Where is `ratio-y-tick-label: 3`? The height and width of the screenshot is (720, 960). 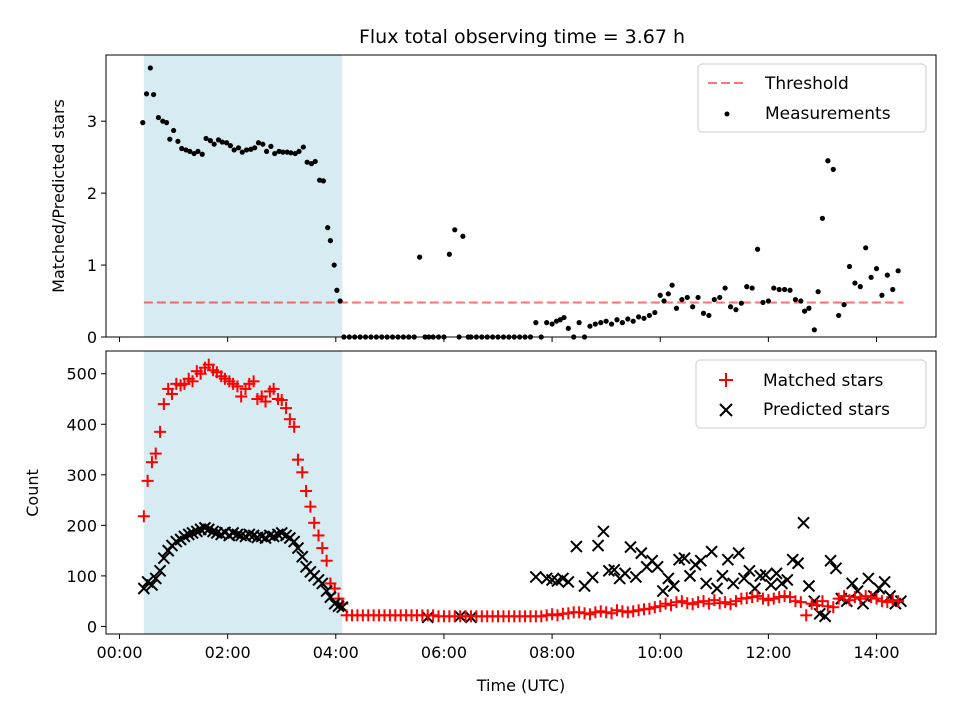 ratio-y-tick-label: 3 is located at coordinates (92, 121).